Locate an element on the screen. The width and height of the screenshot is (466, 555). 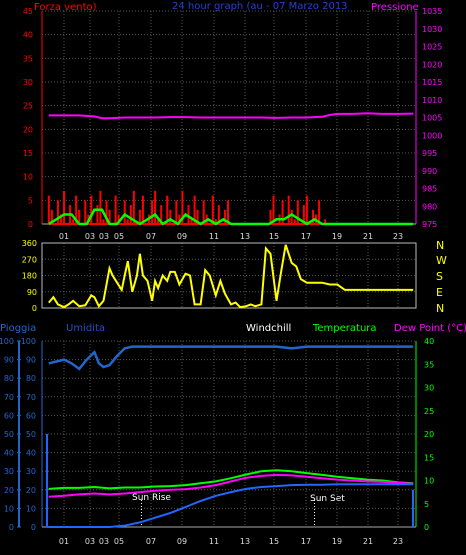
panel1-right-axis-label: Pressione is located at coordinates (395, 7).